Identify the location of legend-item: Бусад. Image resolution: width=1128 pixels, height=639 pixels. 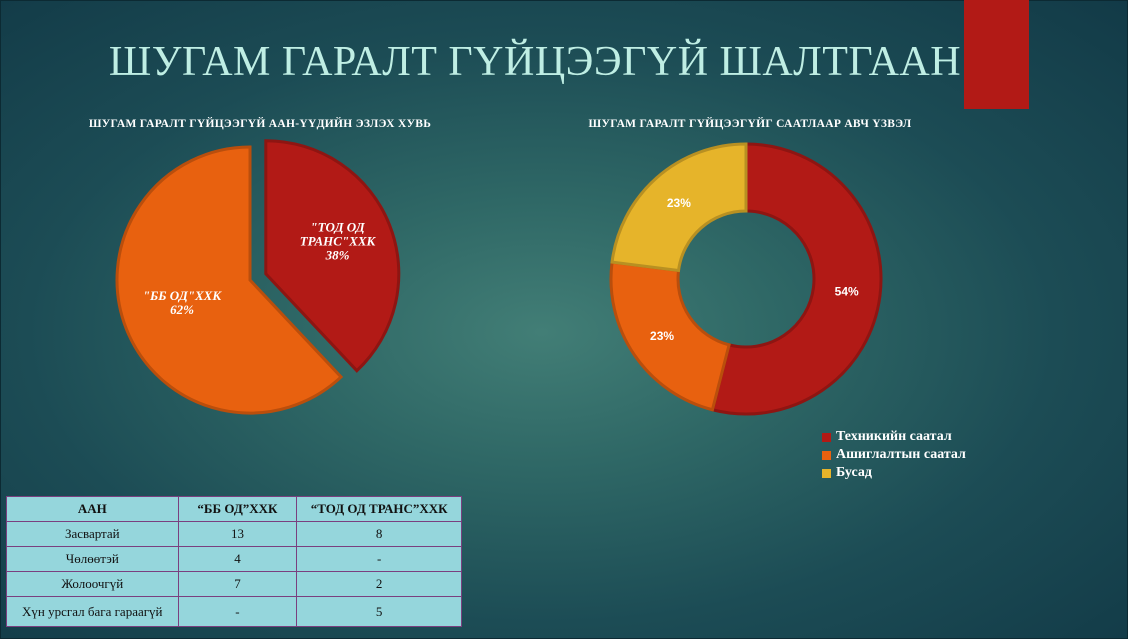
(894, 473).